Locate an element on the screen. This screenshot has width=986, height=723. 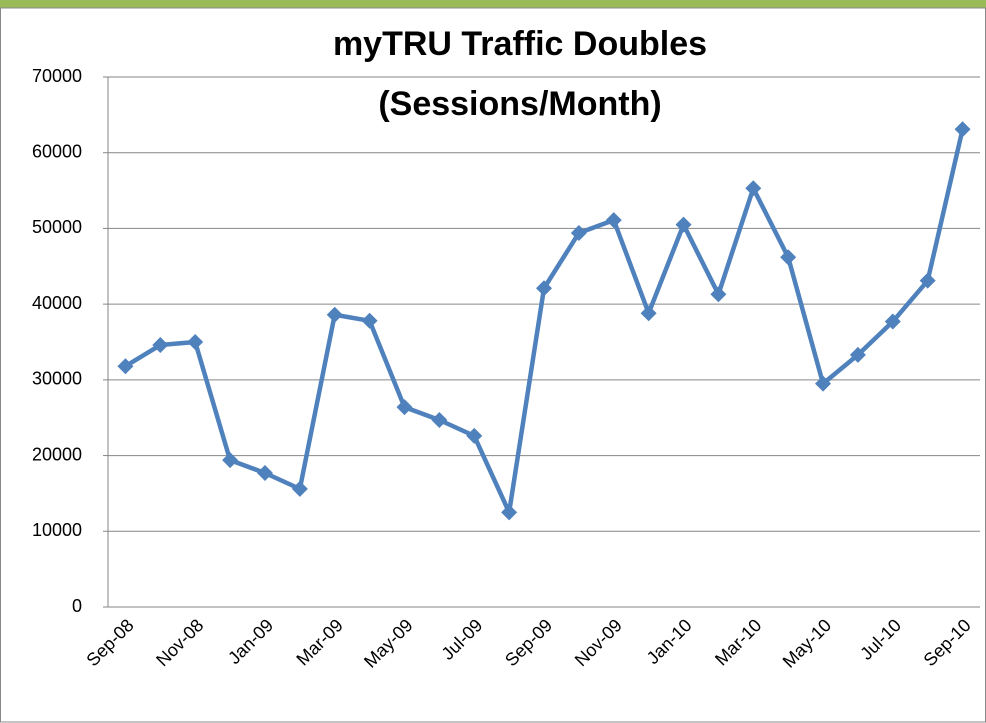
y-tick-label: 60000 is located at coordinates (57, 151).